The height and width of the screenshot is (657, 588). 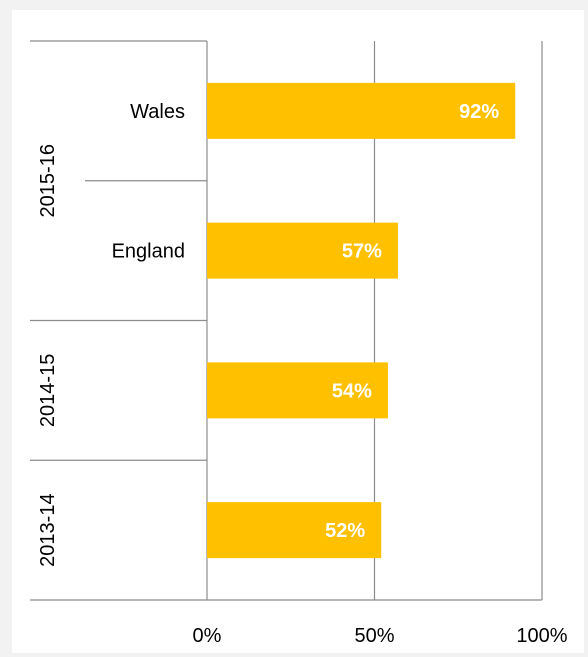 I want to click on category-label: England, so click(x=148, y=252).